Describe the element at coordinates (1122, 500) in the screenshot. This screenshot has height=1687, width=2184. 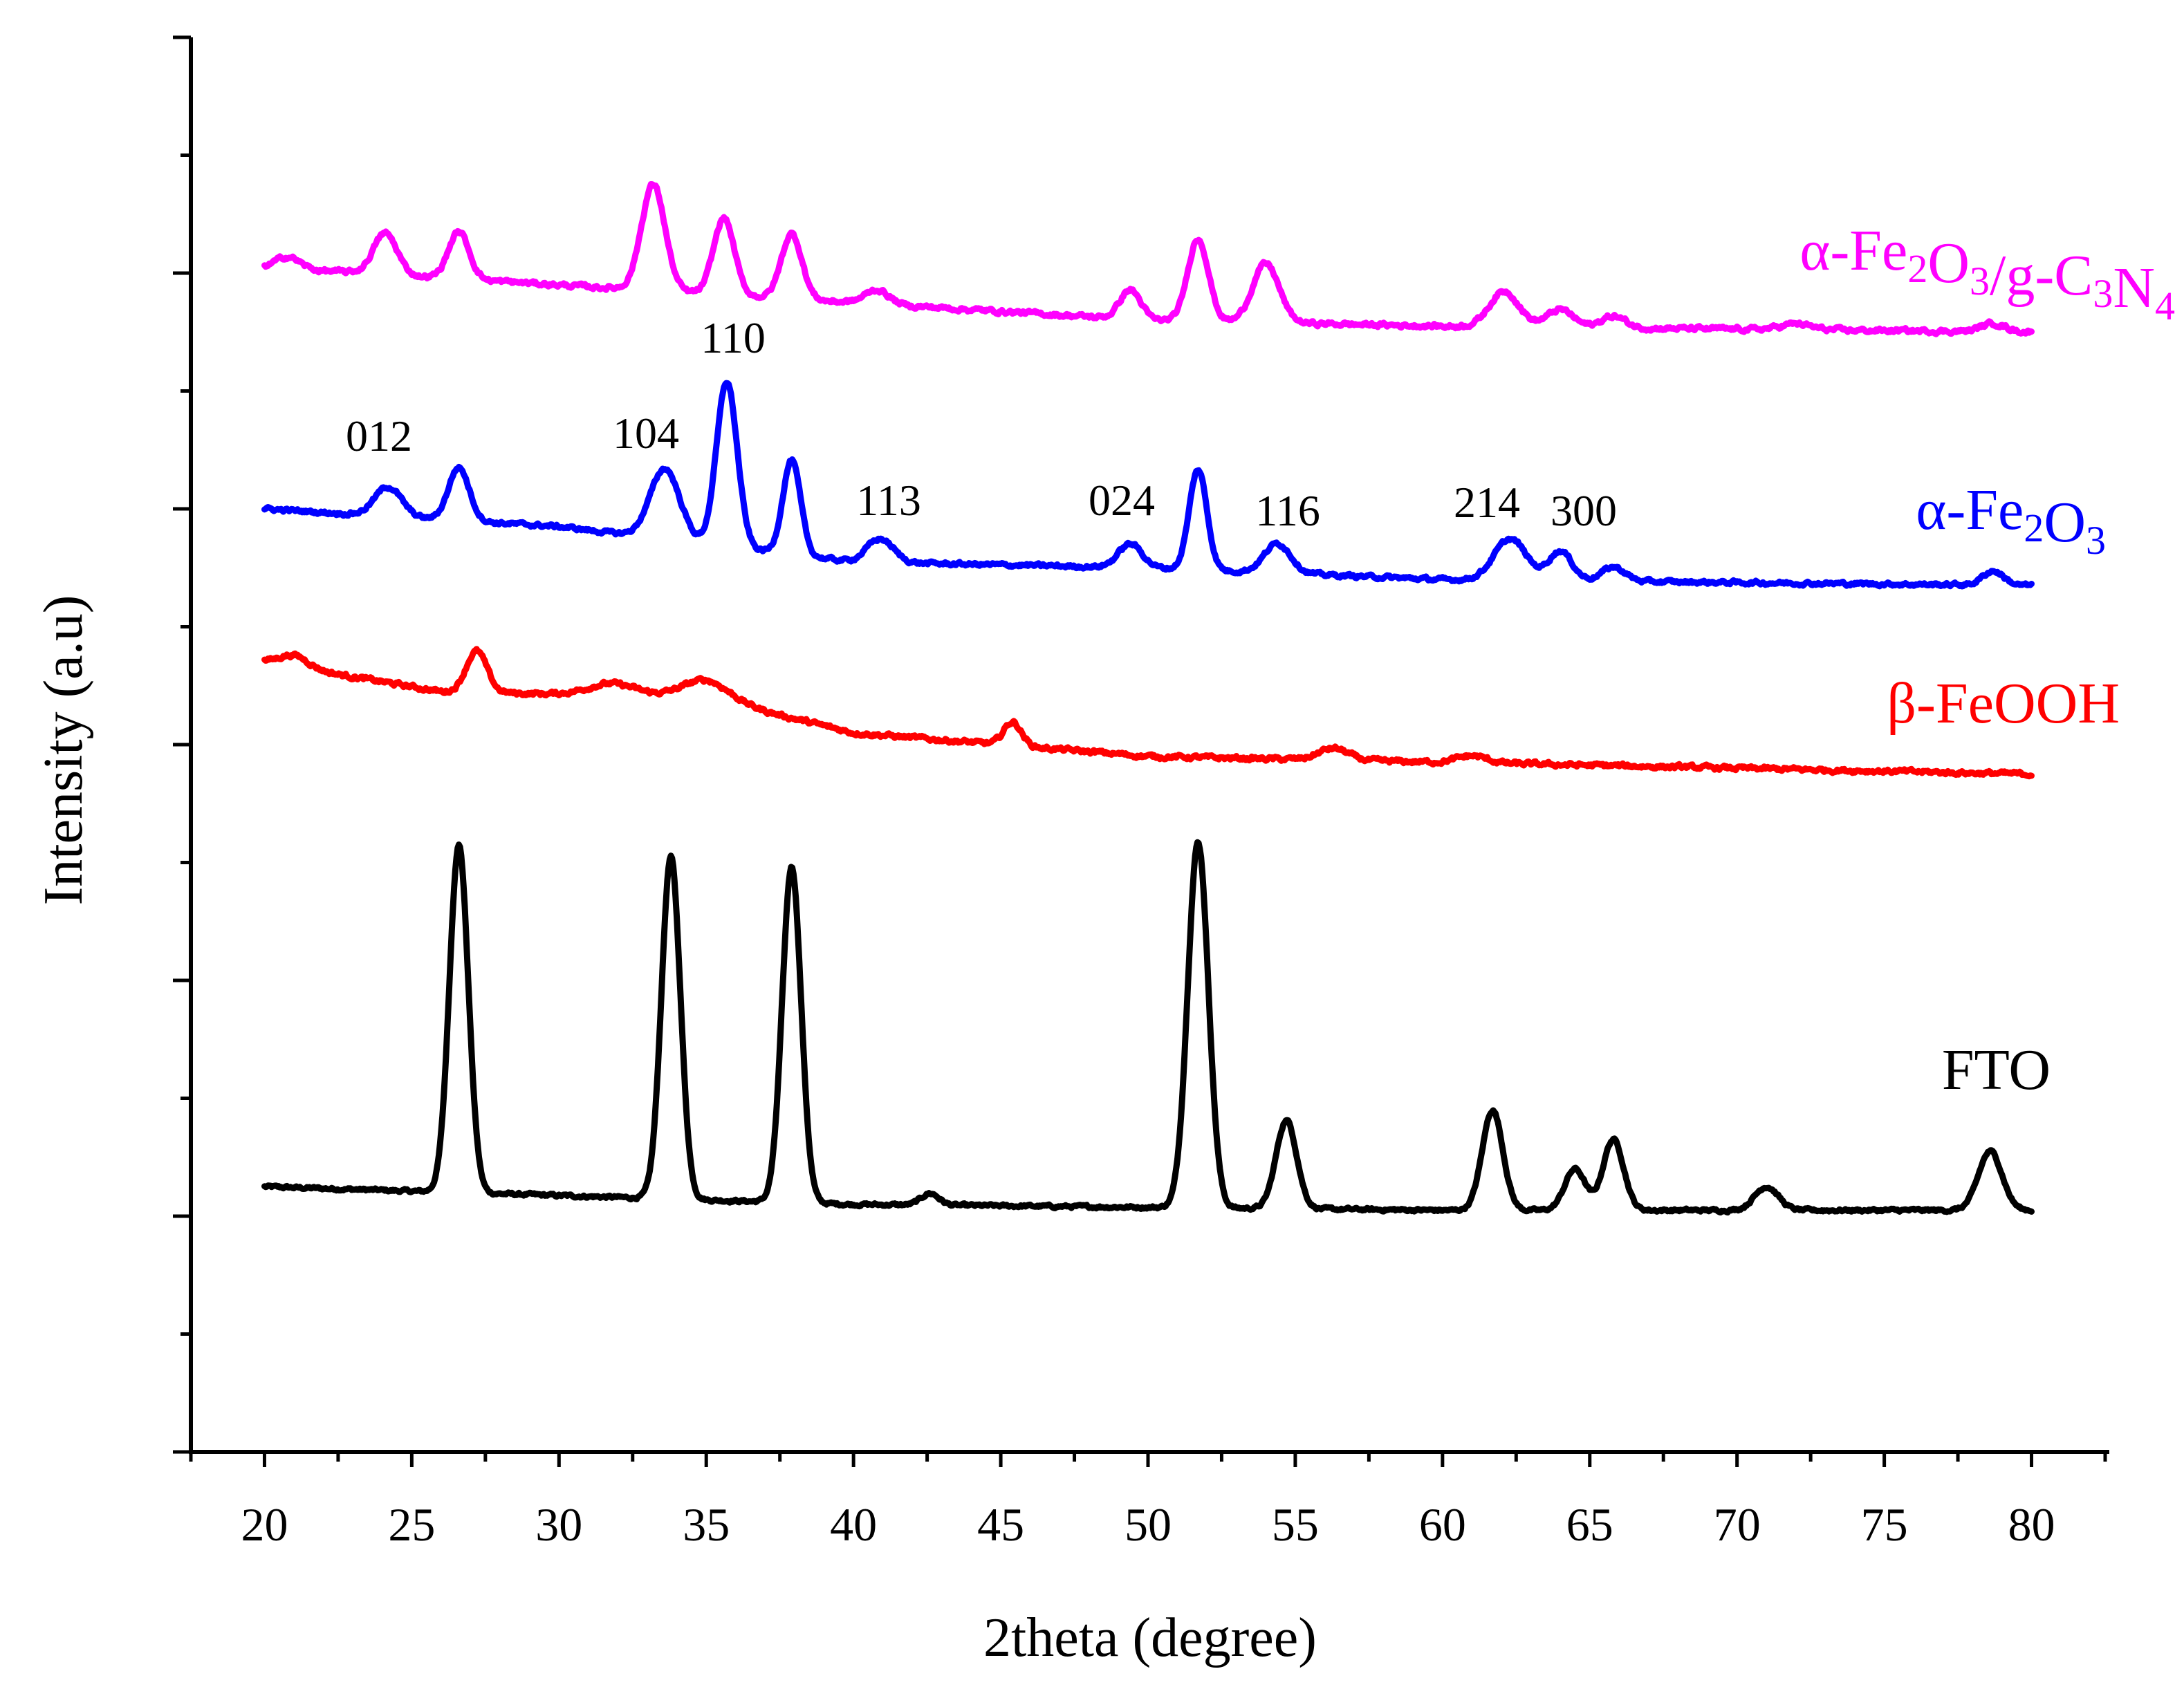
I see `peak-label-024: 024` at that location.